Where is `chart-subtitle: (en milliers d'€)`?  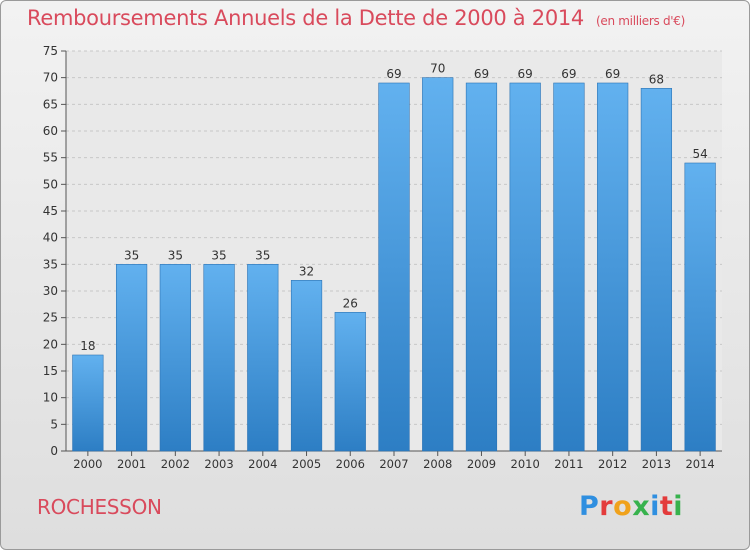 chart-subtitle: (en milliers d'€) is located at coordinates (641, 21).